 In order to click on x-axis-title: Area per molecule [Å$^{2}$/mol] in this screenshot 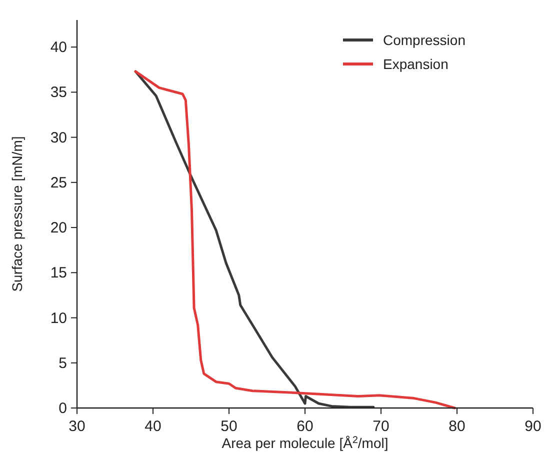, I will do `click(305, 442)`.